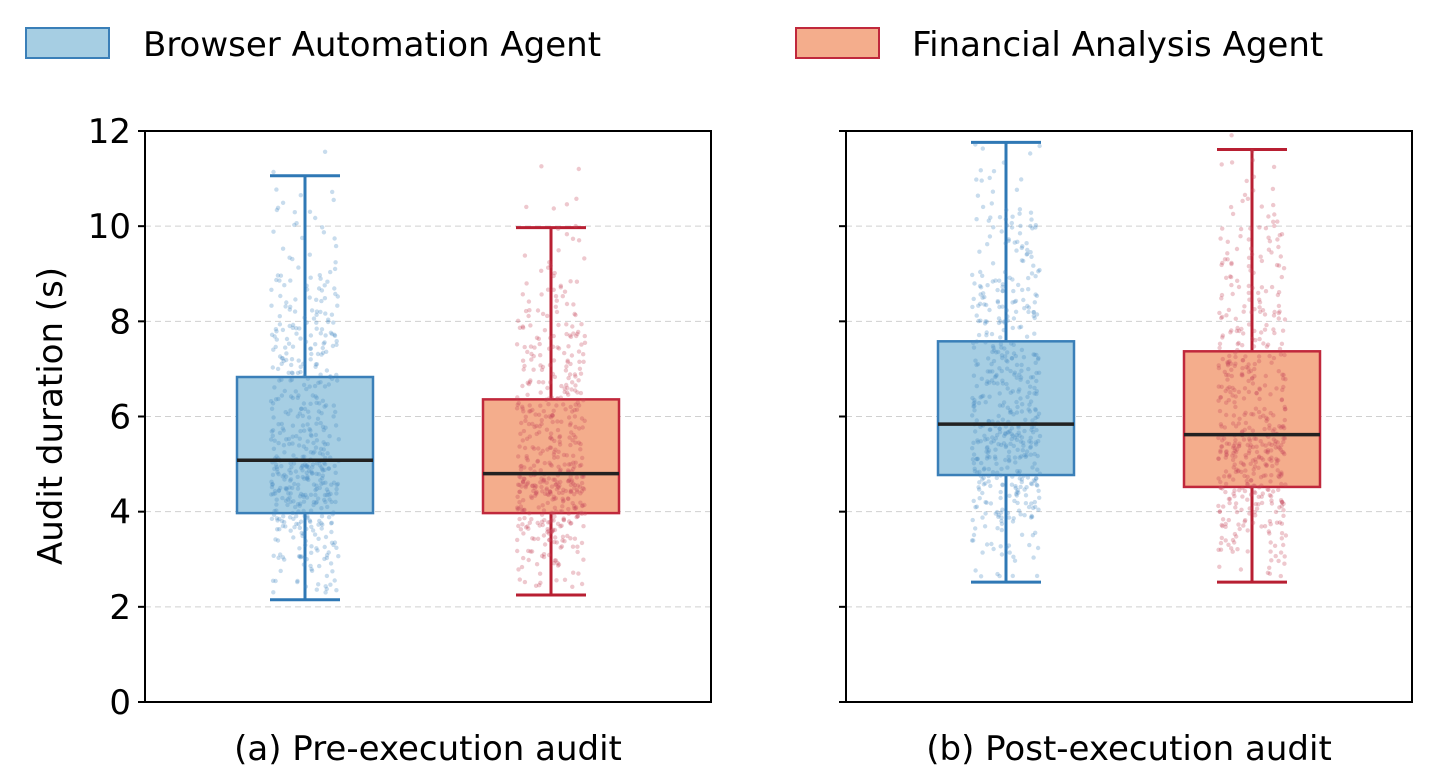 The width and height of the screenshot is (1443, 782). Describe the element at coordinates (109, 227) in the screenshot. I see `y-tick-label: 10` at that location.